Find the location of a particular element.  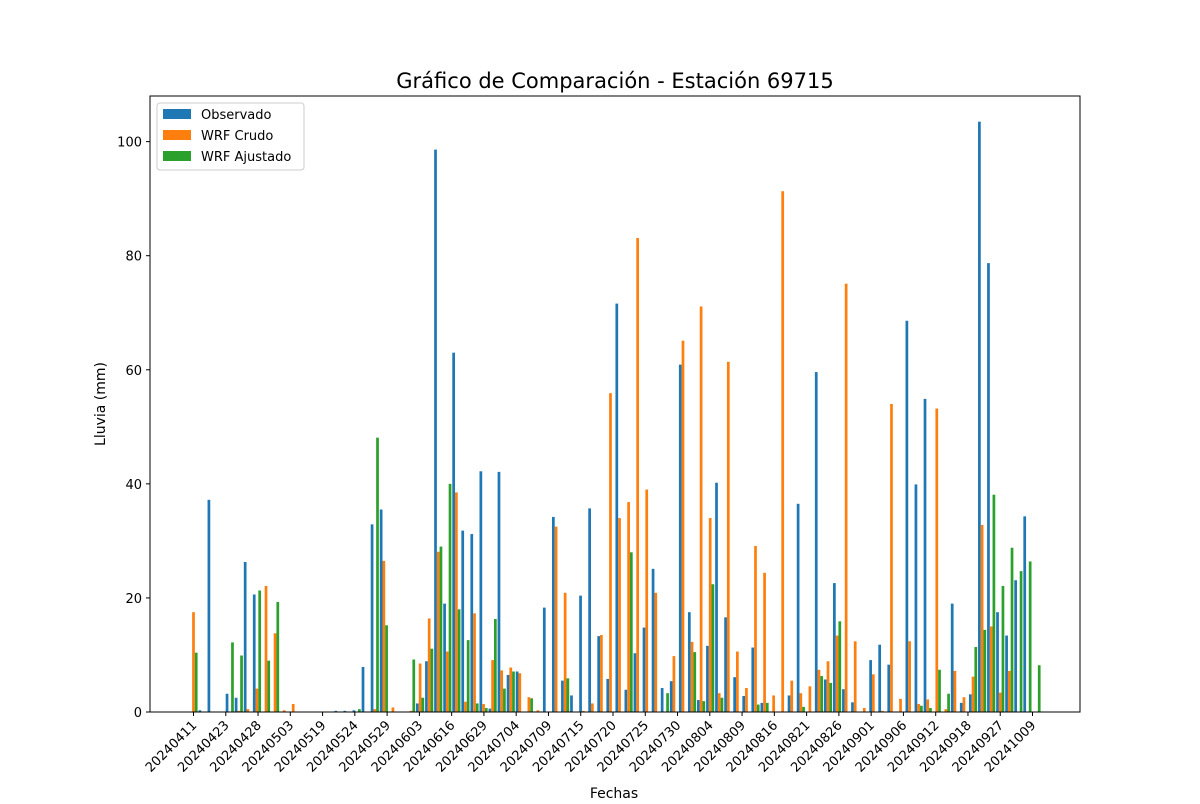

y-axis-label: Lluvia (mm) is located at coordinates (101, 404).